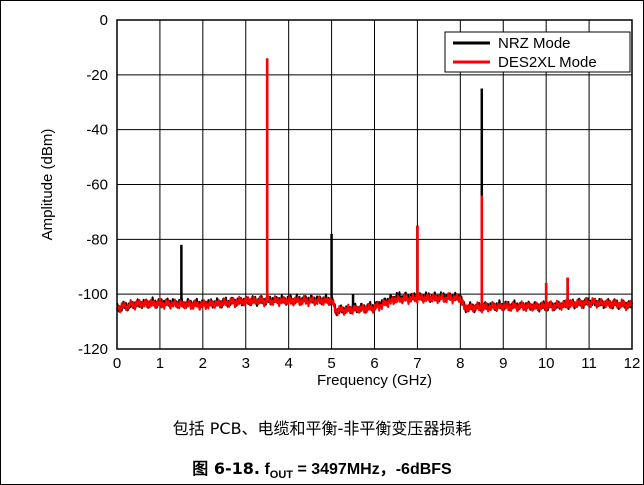  What do you see at coordinates (97, 130) in the screenshot?
I see `y-tick-label: -40` at bounding box center [97, 130].